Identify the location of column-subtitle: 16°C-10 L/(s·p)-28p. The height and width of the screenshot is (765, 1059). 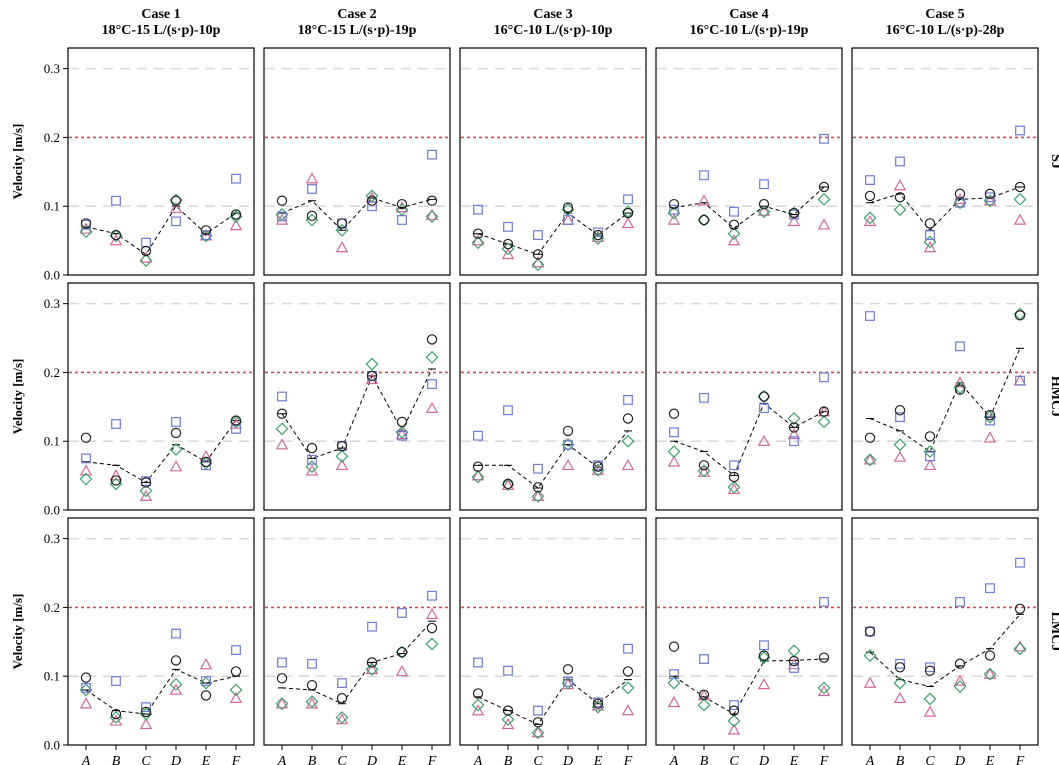
(945, 30).